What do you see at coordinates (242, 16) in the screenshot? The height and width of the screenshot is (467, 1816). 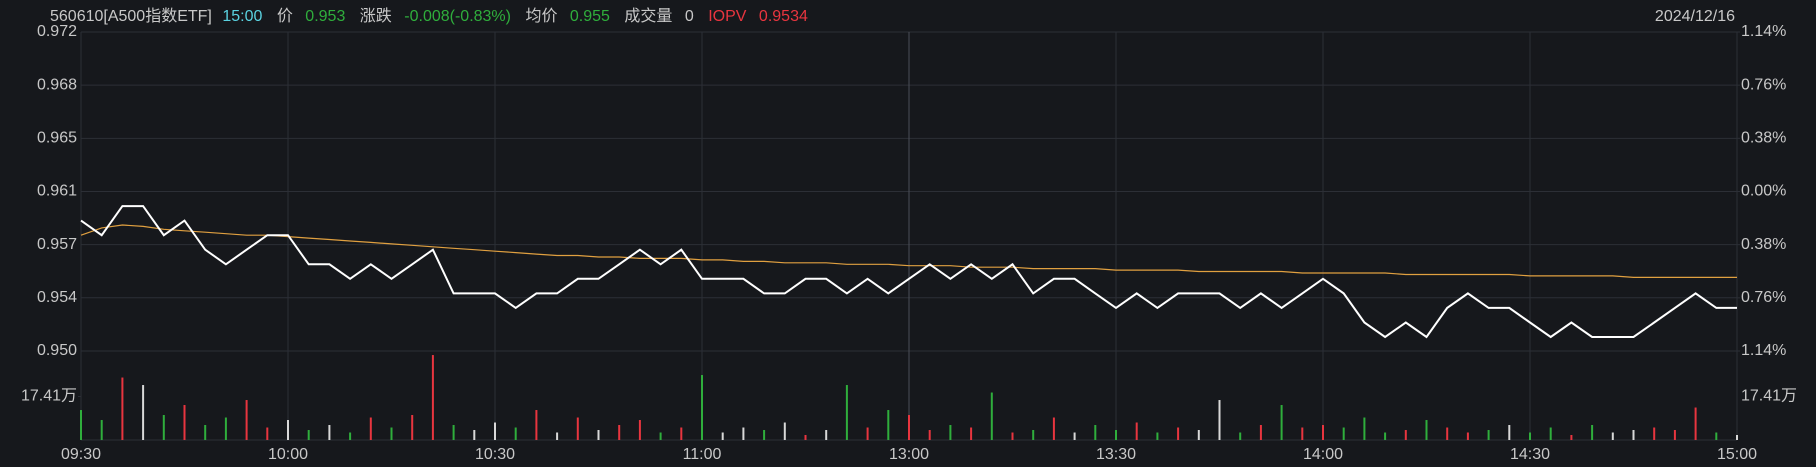 I see `time: 15:00` at bounding box center [242, 16].